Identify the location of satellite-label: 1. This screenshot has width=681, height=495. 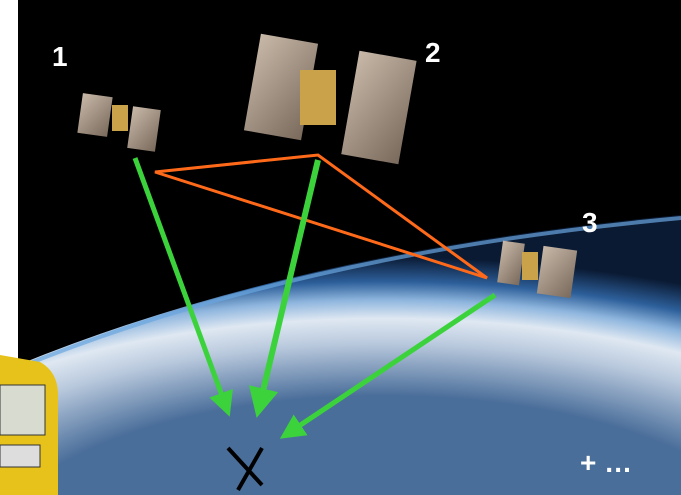
(60, 56).